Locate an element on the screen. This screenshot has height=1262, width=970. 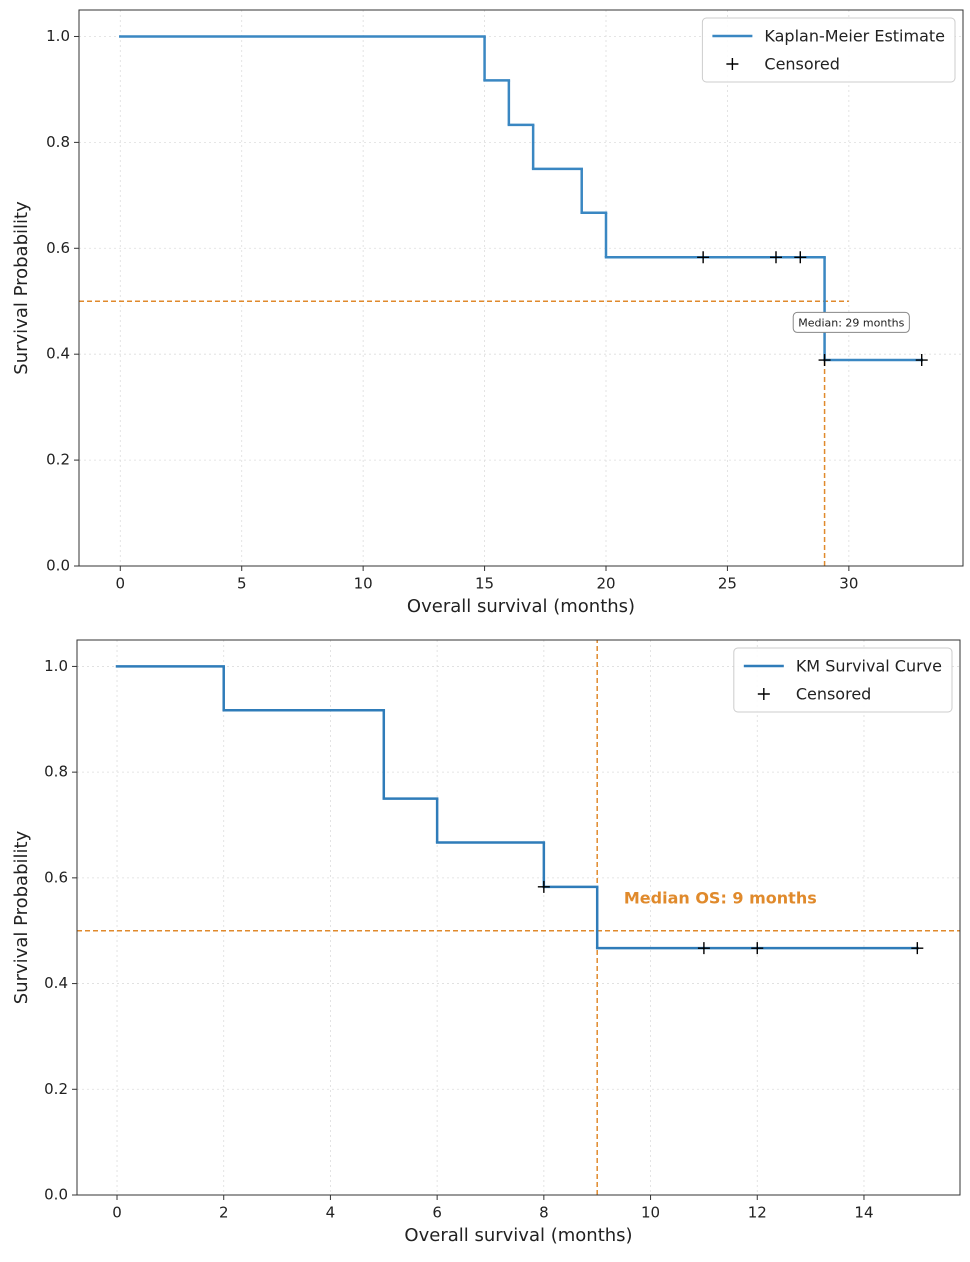
legend: Kaplan-Meier Estimate Censored is located at coordinates (828, 50).